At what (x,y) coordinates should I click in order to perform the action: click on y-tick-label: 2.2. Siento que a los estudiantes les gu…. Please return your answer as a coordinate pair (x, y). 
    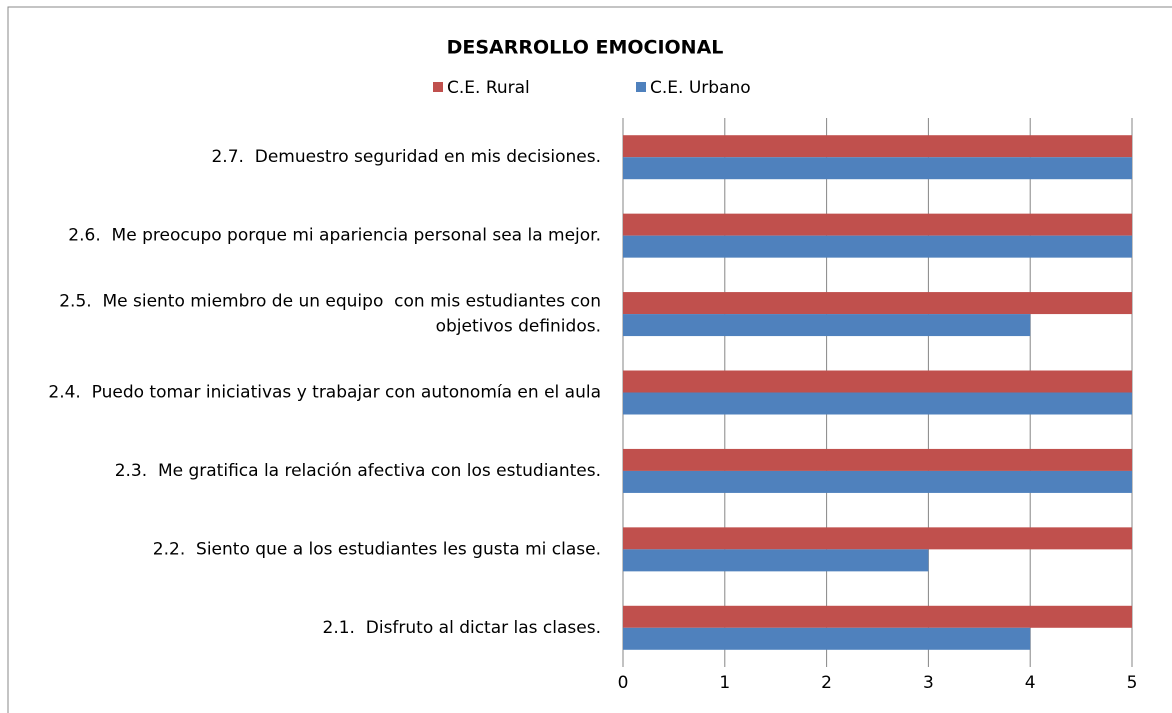
    Looking at the image, I should click on (377, 549).